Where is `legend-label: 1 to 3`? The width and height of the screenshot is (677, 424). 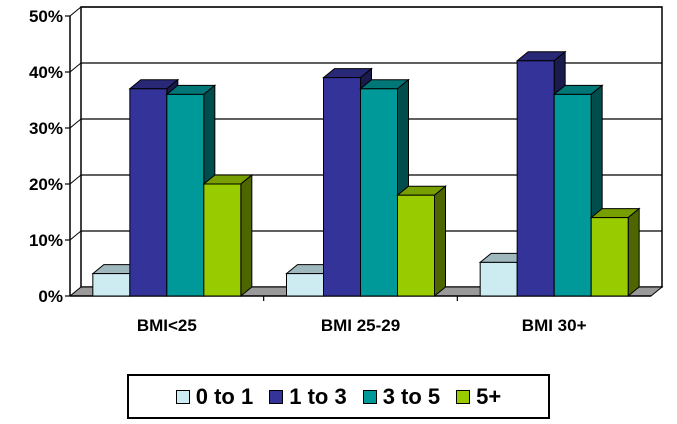
legend-label: 1 to 3 is located at coordinates (318, 396).